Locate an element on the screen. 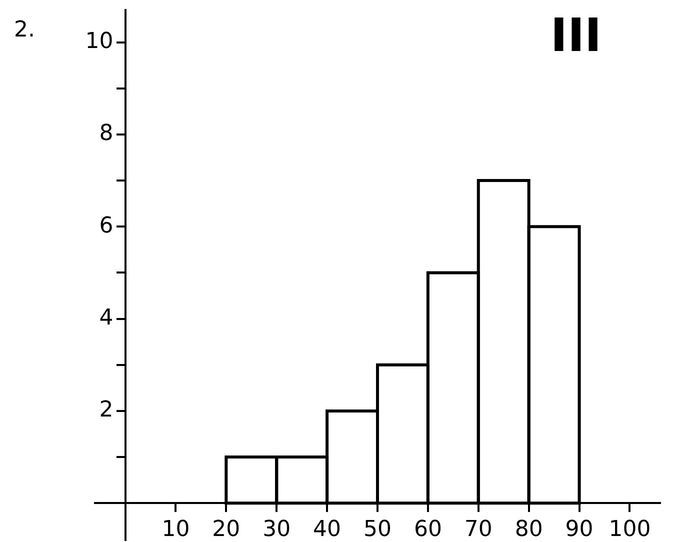  x-tick-label: 30 is located at coordinates (276, 529).